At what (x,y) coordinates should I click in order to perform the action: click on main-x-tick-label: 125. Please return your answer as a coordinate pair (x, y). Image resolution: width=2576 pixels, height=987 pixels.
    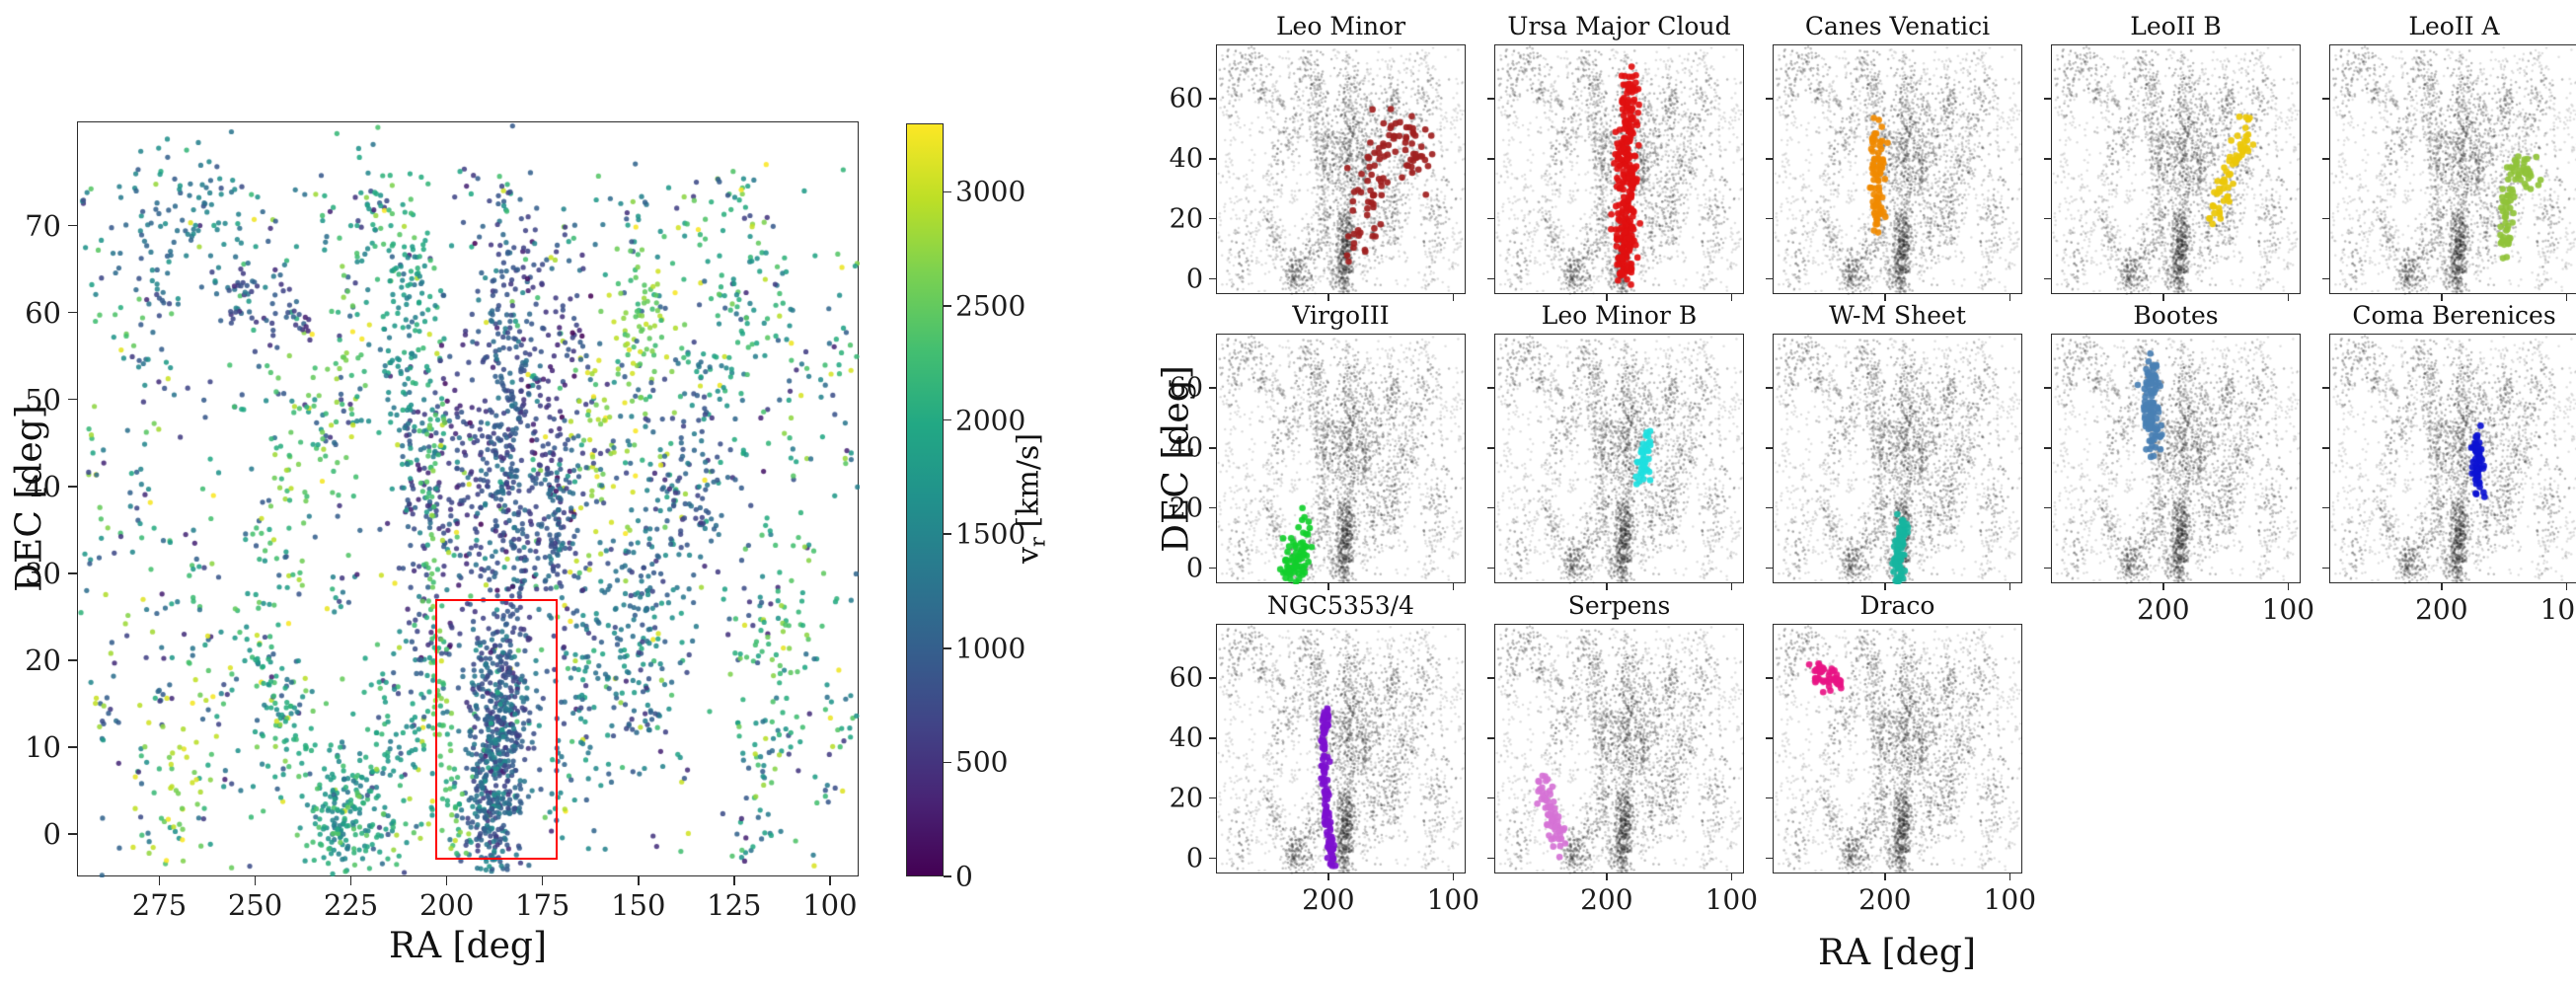
    Looking at the image, I should click on (734, 905).